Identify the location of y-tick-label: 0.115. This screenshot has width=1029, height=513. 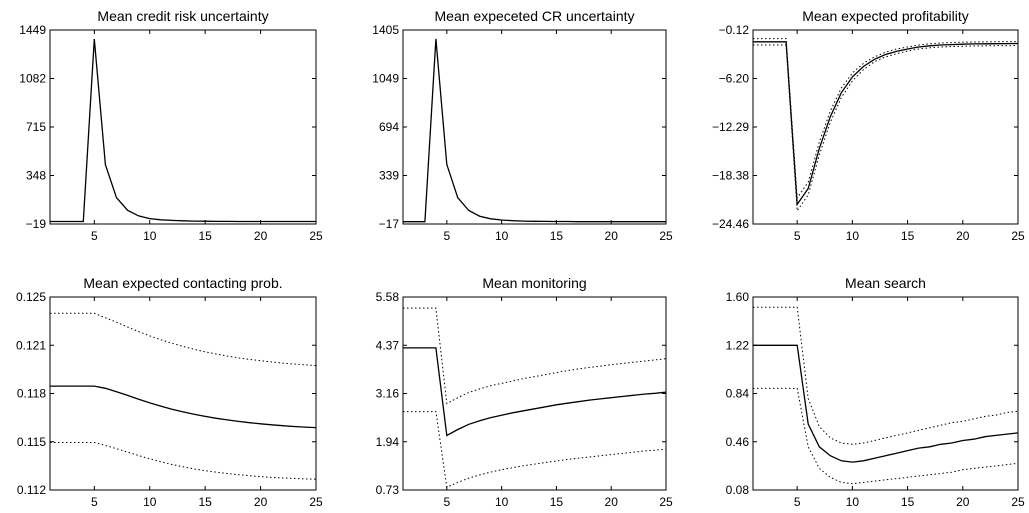
(31, 442).